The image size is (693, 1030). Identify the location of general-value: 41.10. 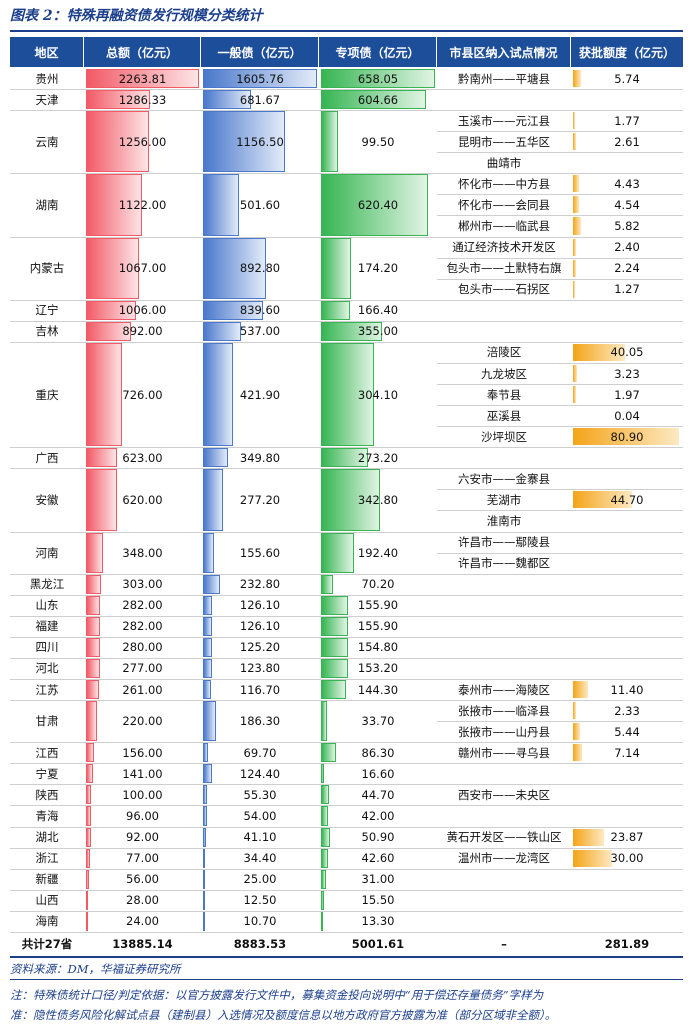
(260, 837).